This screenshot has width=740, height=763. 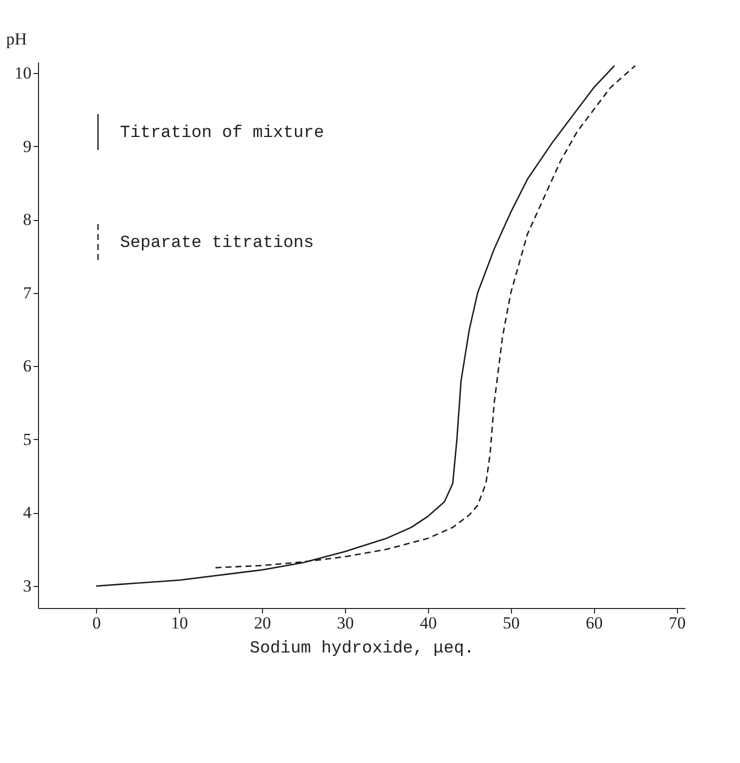 I want to click on legend-label: Titration of mixture, so click(x=222, y=133).